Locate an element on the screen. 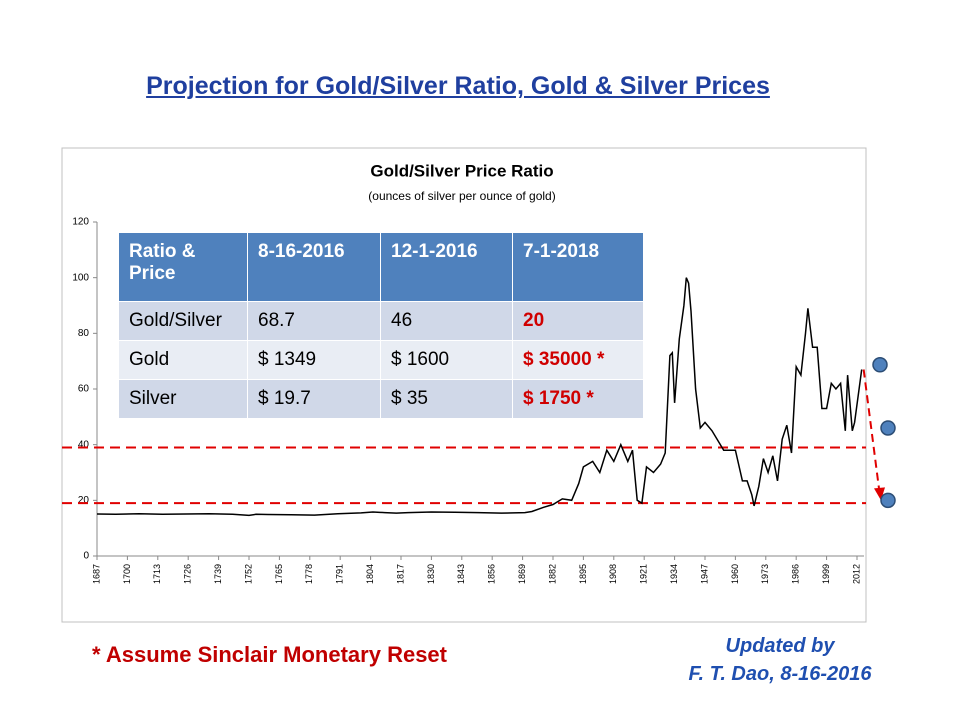 The height and width of the screenshot is (720, 960). x-tick-label: 1960 is located at coordinates (735, 574).